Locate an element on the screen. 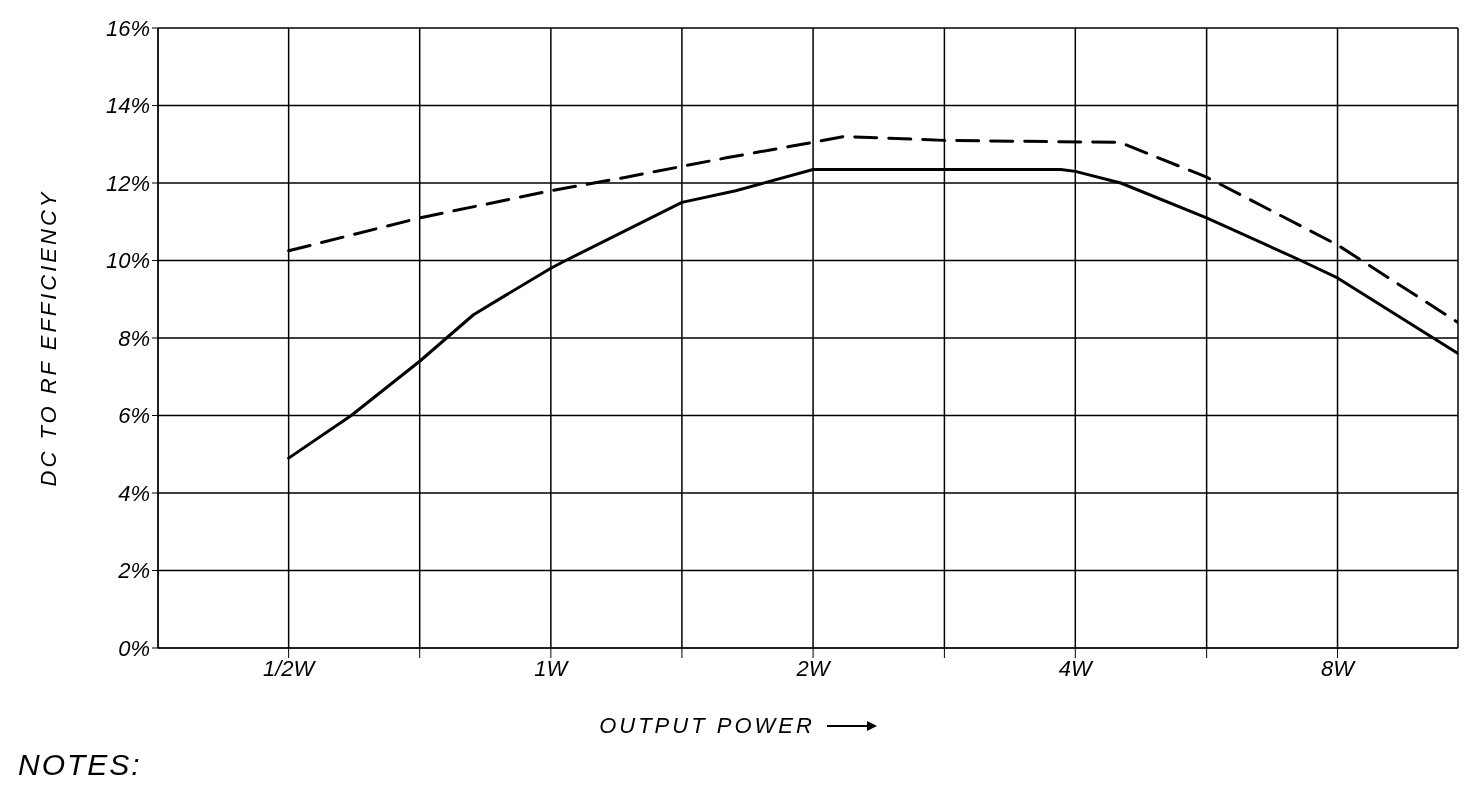  y-tick-label: 16% is located at coordinates (127, 28).